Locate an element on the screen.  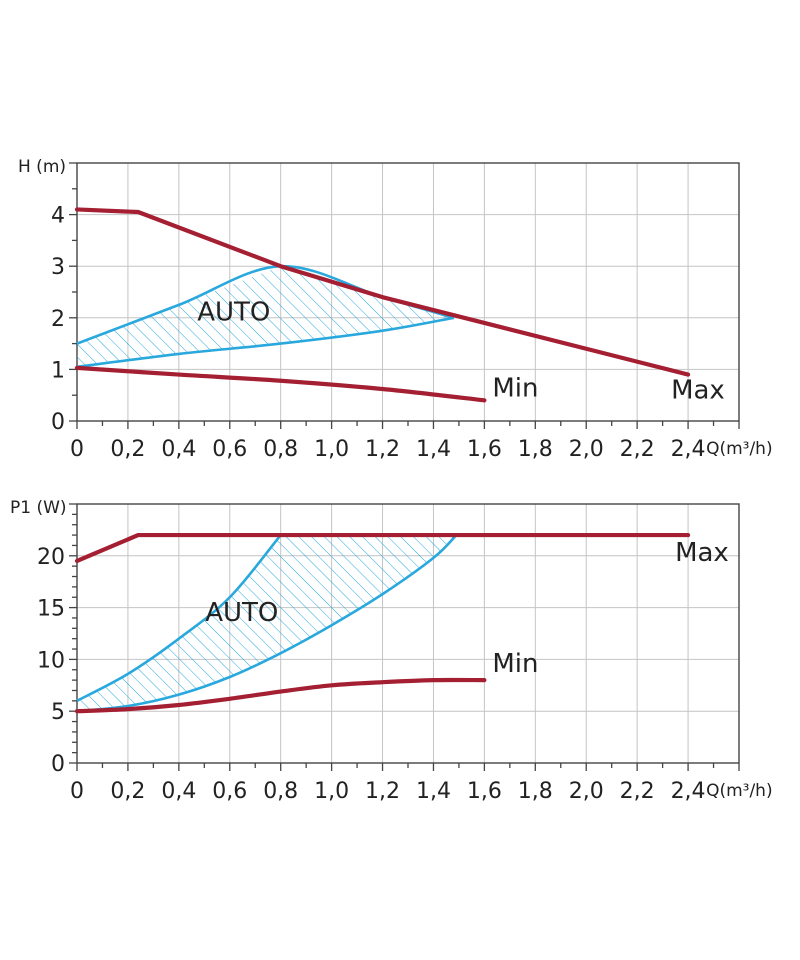
y-tick-label: 15 is located at coordinates (51, 609).